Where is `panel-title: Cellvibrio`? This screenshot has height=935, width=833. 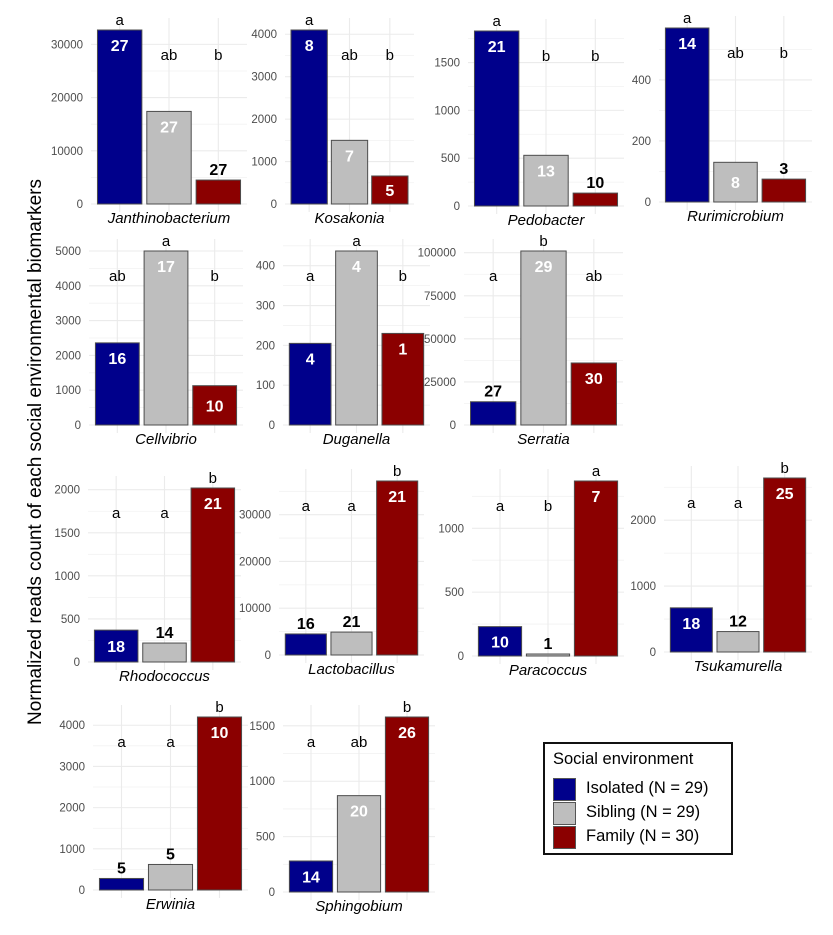
panel-title: Cellvibrio is located at coordinates (166, 439).